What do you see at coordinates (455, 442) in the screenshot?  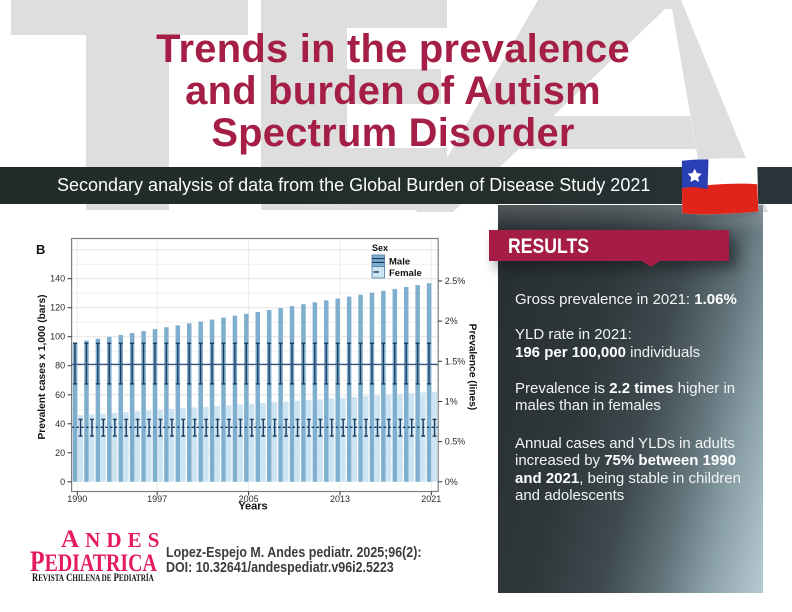 I see `svg-text: 0.5%` at bounding box center [455, 442].